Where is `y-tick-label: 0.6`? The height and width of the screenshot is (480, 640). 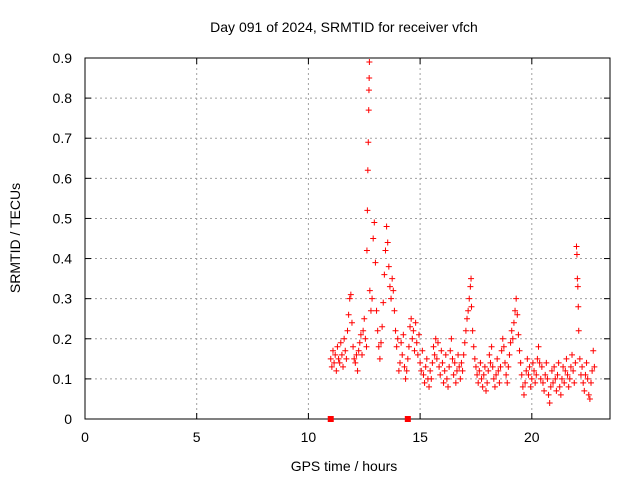
y-tick-label: 0.6 is located at coordinates (63, 178).